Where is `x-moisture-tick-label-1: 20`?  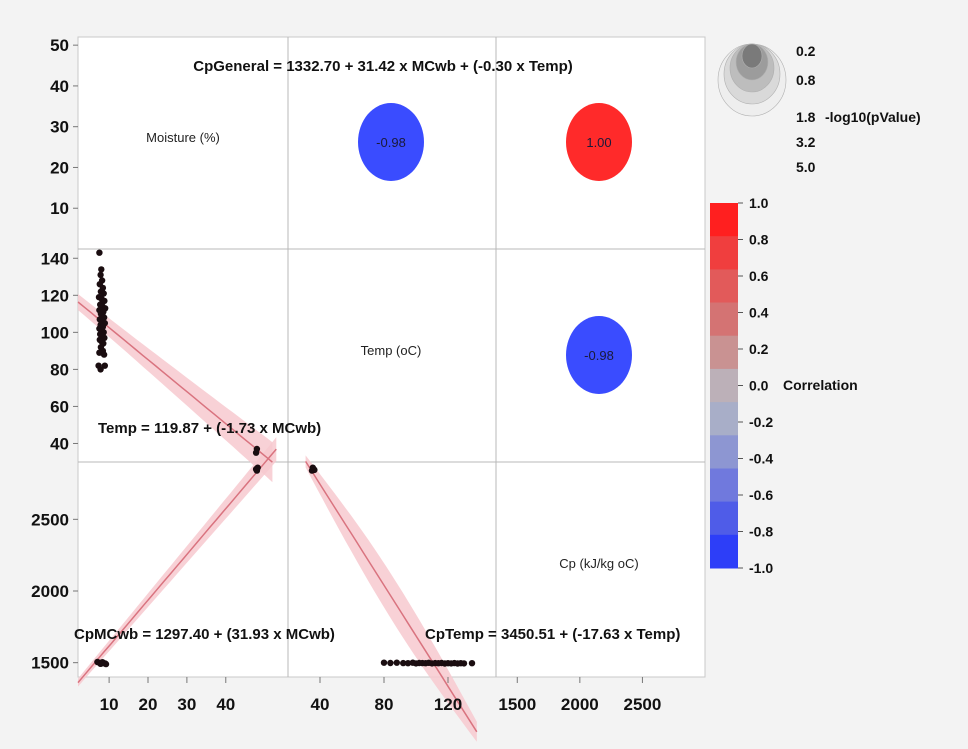 x-moisture-tick-label-1: 20 is located at coordinates (148, 704).